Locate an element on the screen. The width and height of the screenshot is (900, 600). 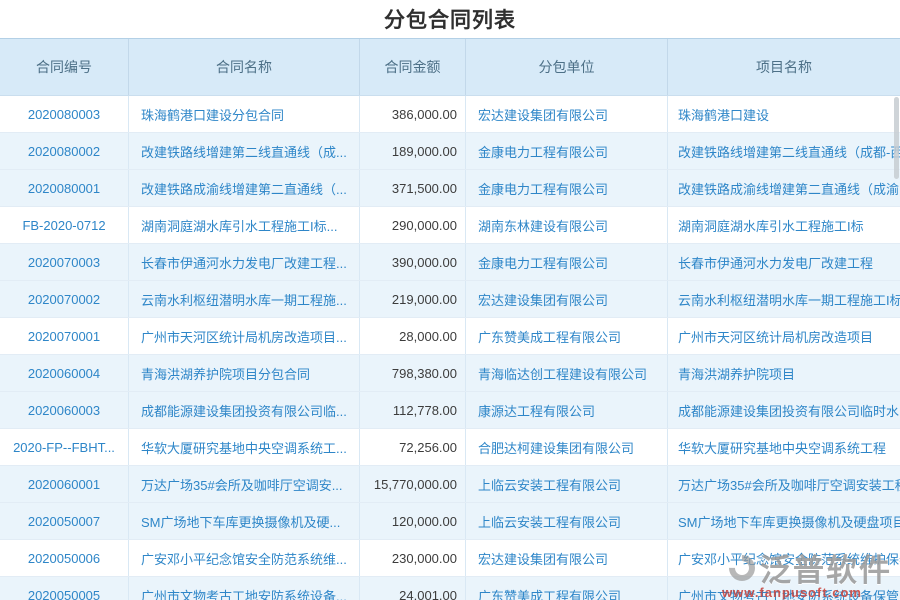
table-header-row: 合同编号 合同名称 合同金额 分包单位 项目名称 is located at coordinates (450, 67).